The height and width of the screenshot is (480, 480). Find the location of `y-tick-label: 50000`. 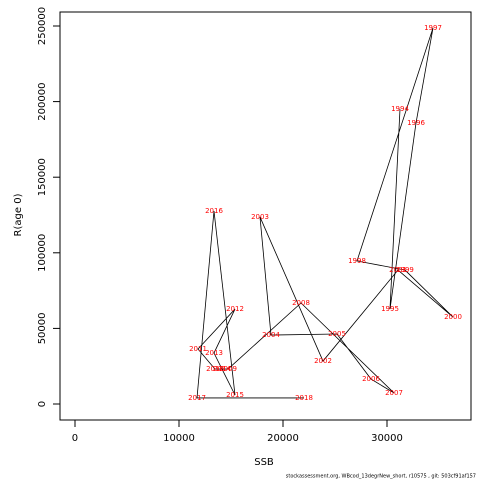

y-tick-label: 50000 is located at coordinates (42, 328).